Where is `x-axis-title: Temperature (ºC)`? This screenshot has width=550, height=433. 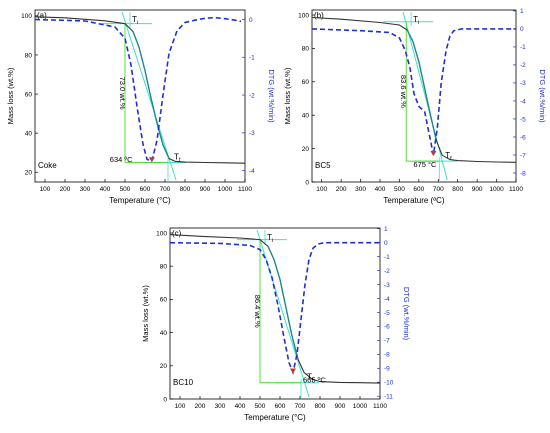
x-axis-title: Temperature (ºC) is located at coordinates (413, 200).